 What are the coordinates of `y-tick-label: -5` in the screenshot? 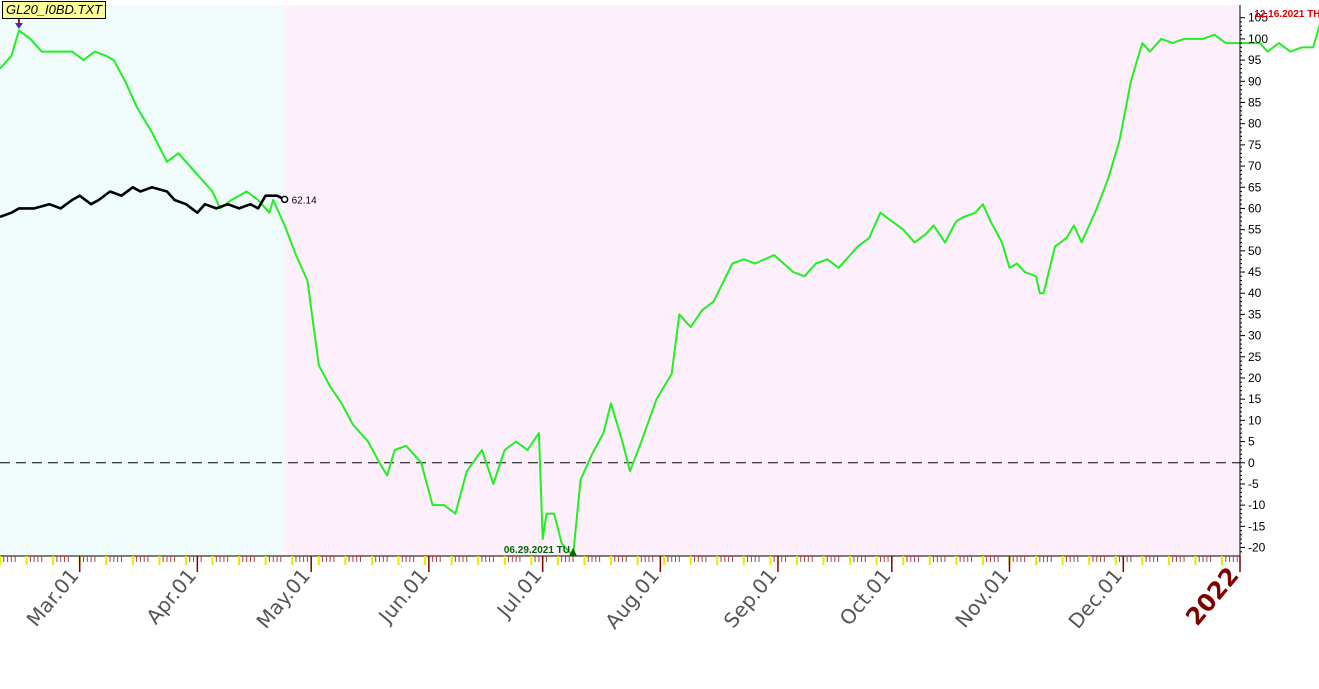 It's located at (1253, 484).